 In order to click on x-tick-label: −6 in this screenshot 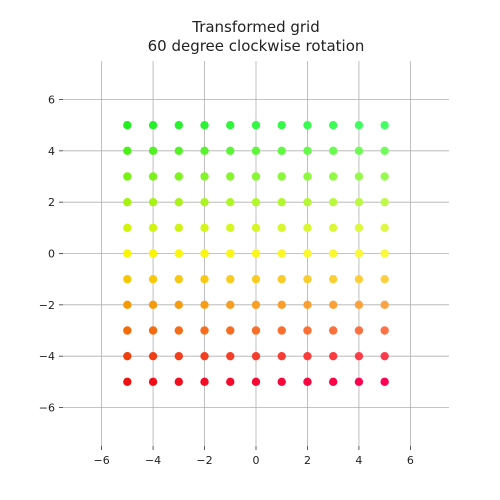, I will do `click(101, 460)`.